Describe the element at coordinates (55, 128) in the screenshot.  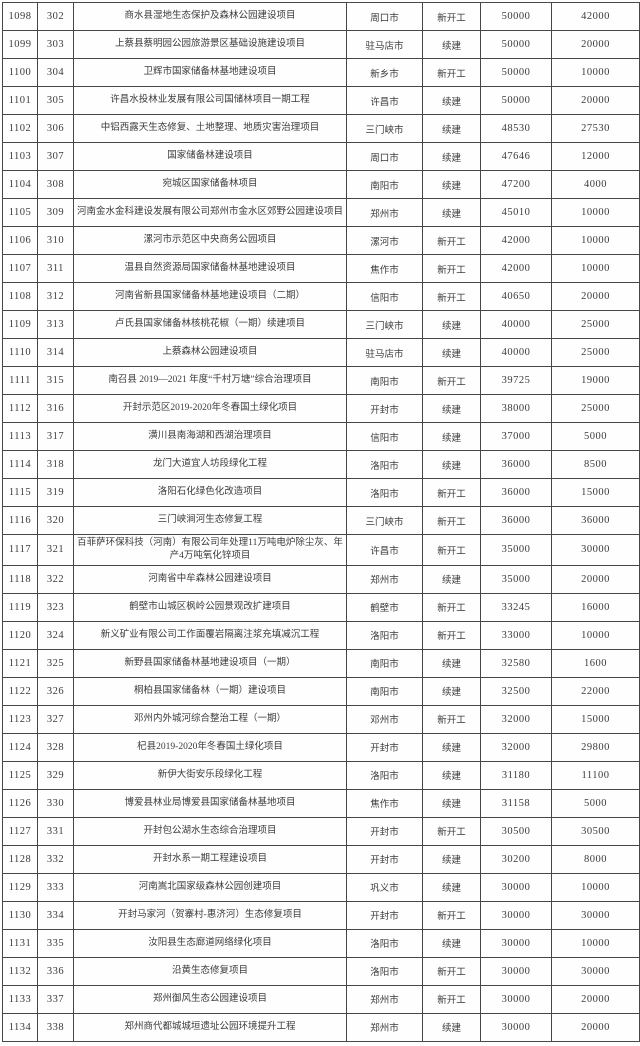
I see `cell-seq-number: 306` at that location.